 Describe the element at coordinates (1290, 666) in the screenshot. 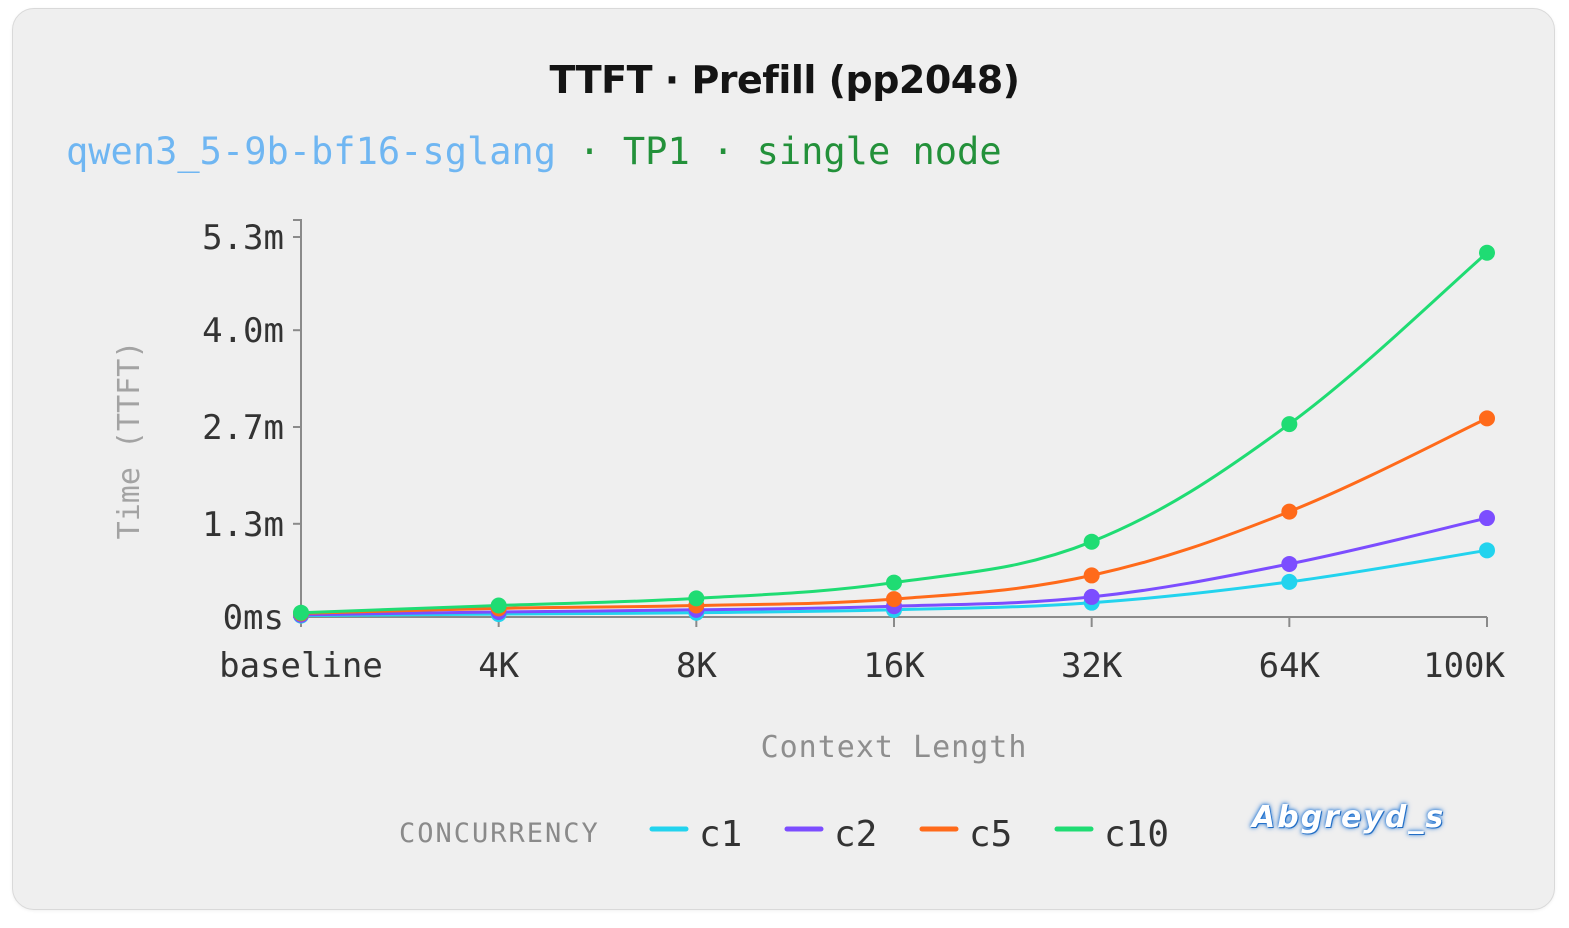

I see `x-tick-label: 64K` at that location.